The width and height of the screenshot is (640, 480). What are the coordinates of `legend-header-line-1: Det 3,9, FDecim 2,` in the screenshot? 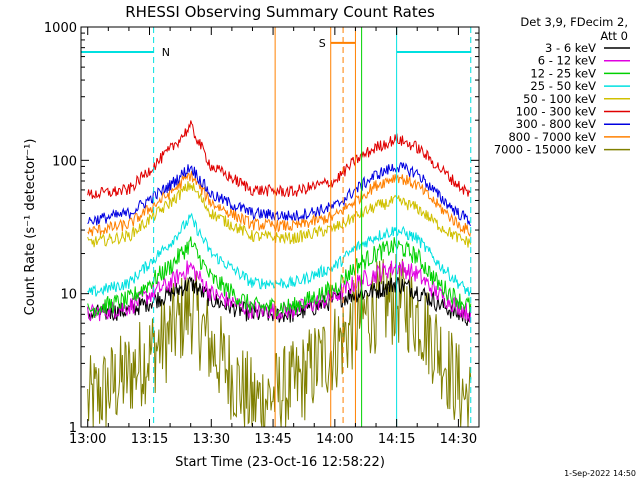 It's located at (574, 22).